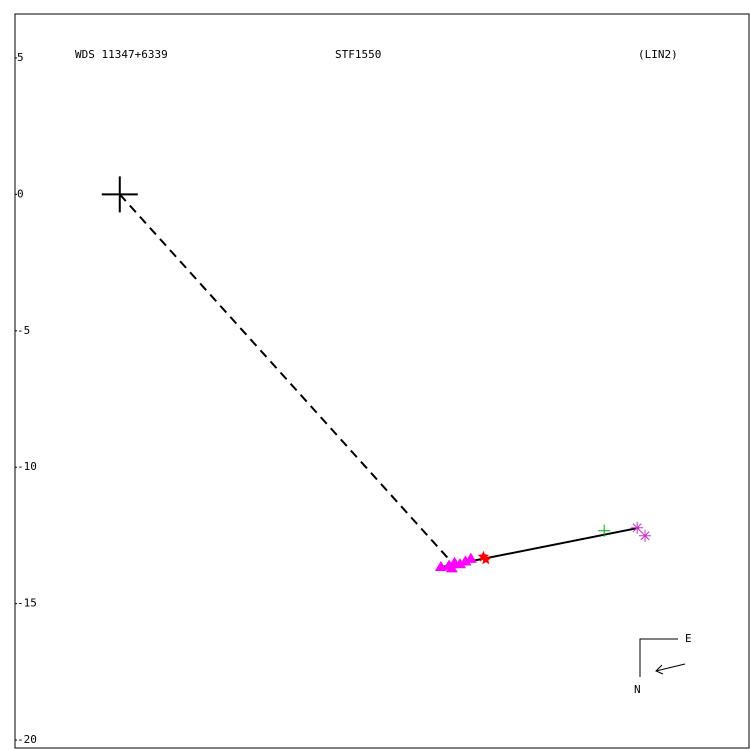  I want to click on chart-subtitle: STF1550, so click(358, 54).